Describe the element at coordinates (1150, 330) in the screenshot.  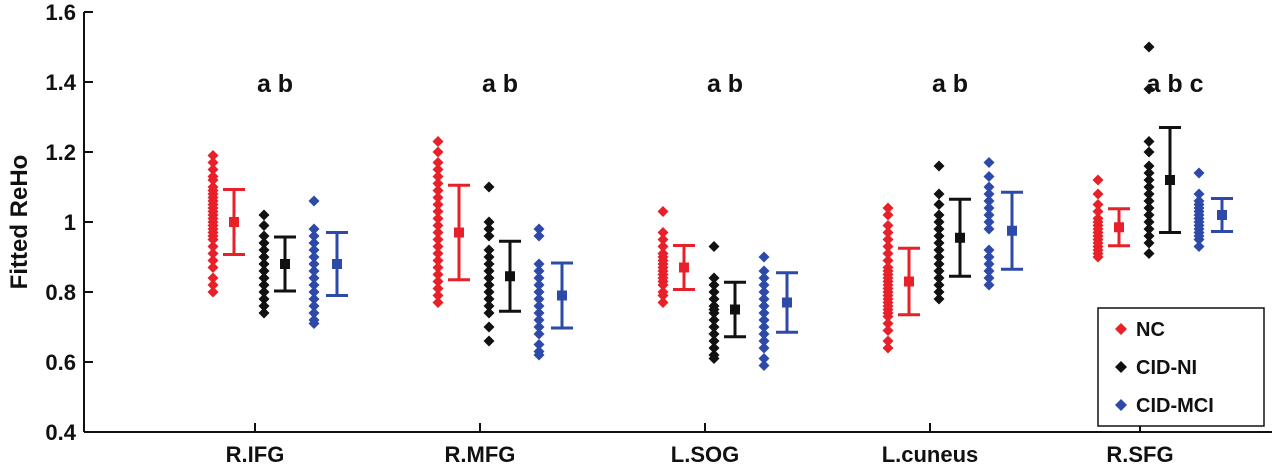
I see `legend-label: NC` at that location.